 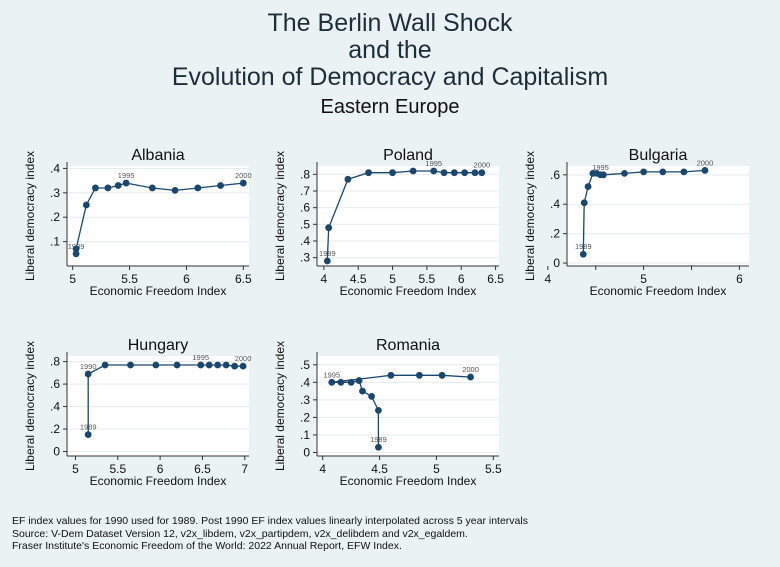 I want to click on panel-title: Hungary, so click(x=158, y=345).